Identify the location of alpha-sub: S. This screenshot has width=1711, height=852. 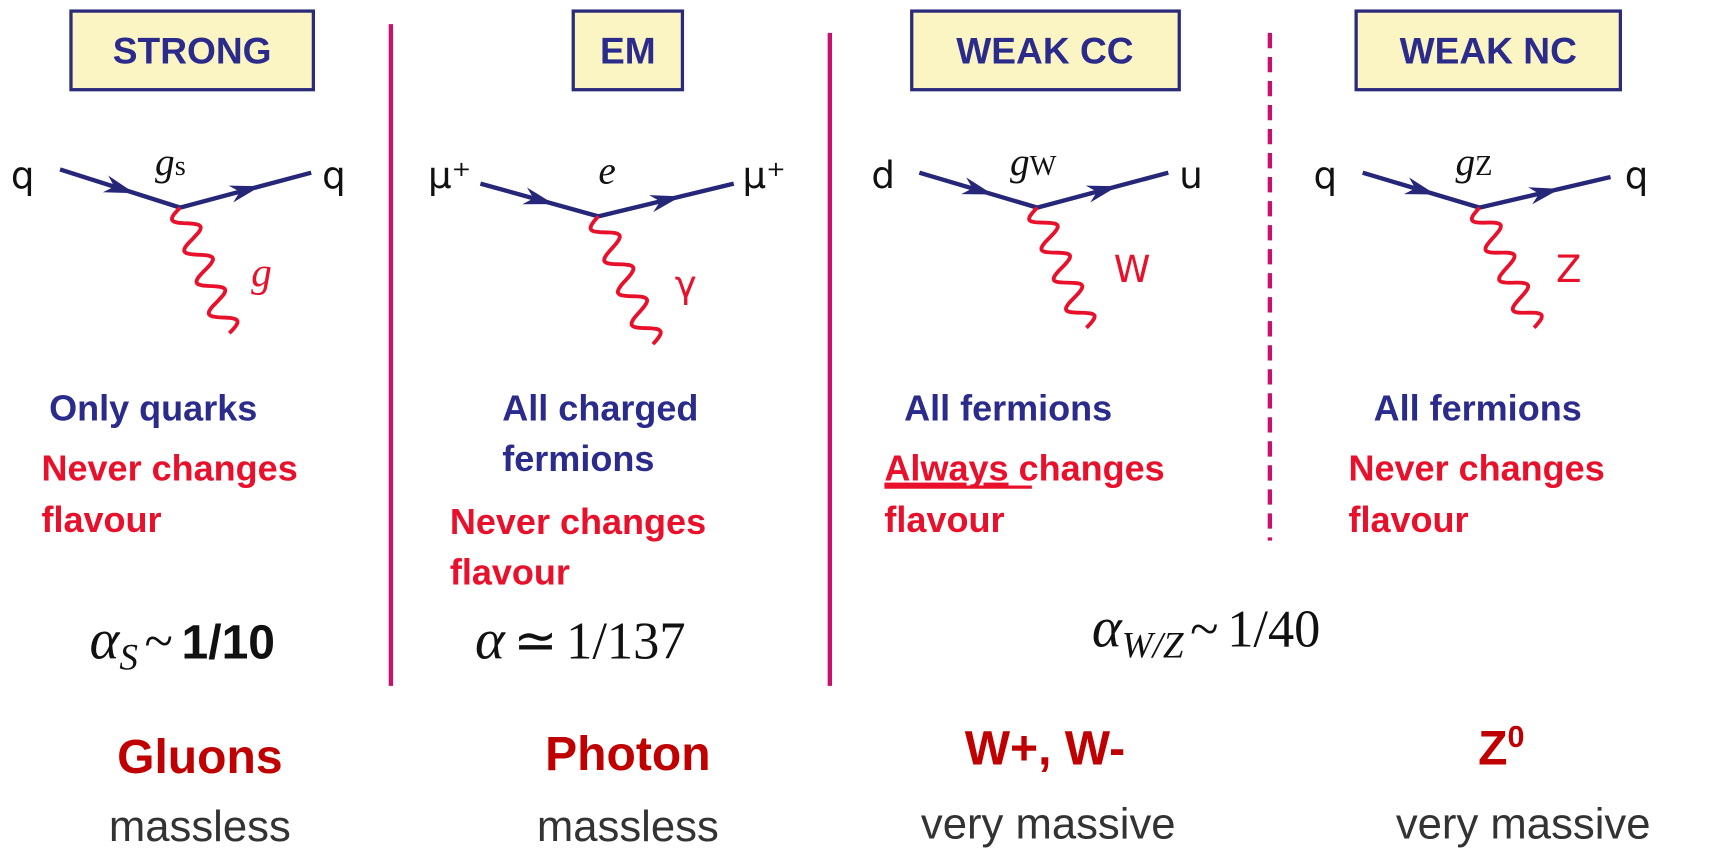
(128, 657).